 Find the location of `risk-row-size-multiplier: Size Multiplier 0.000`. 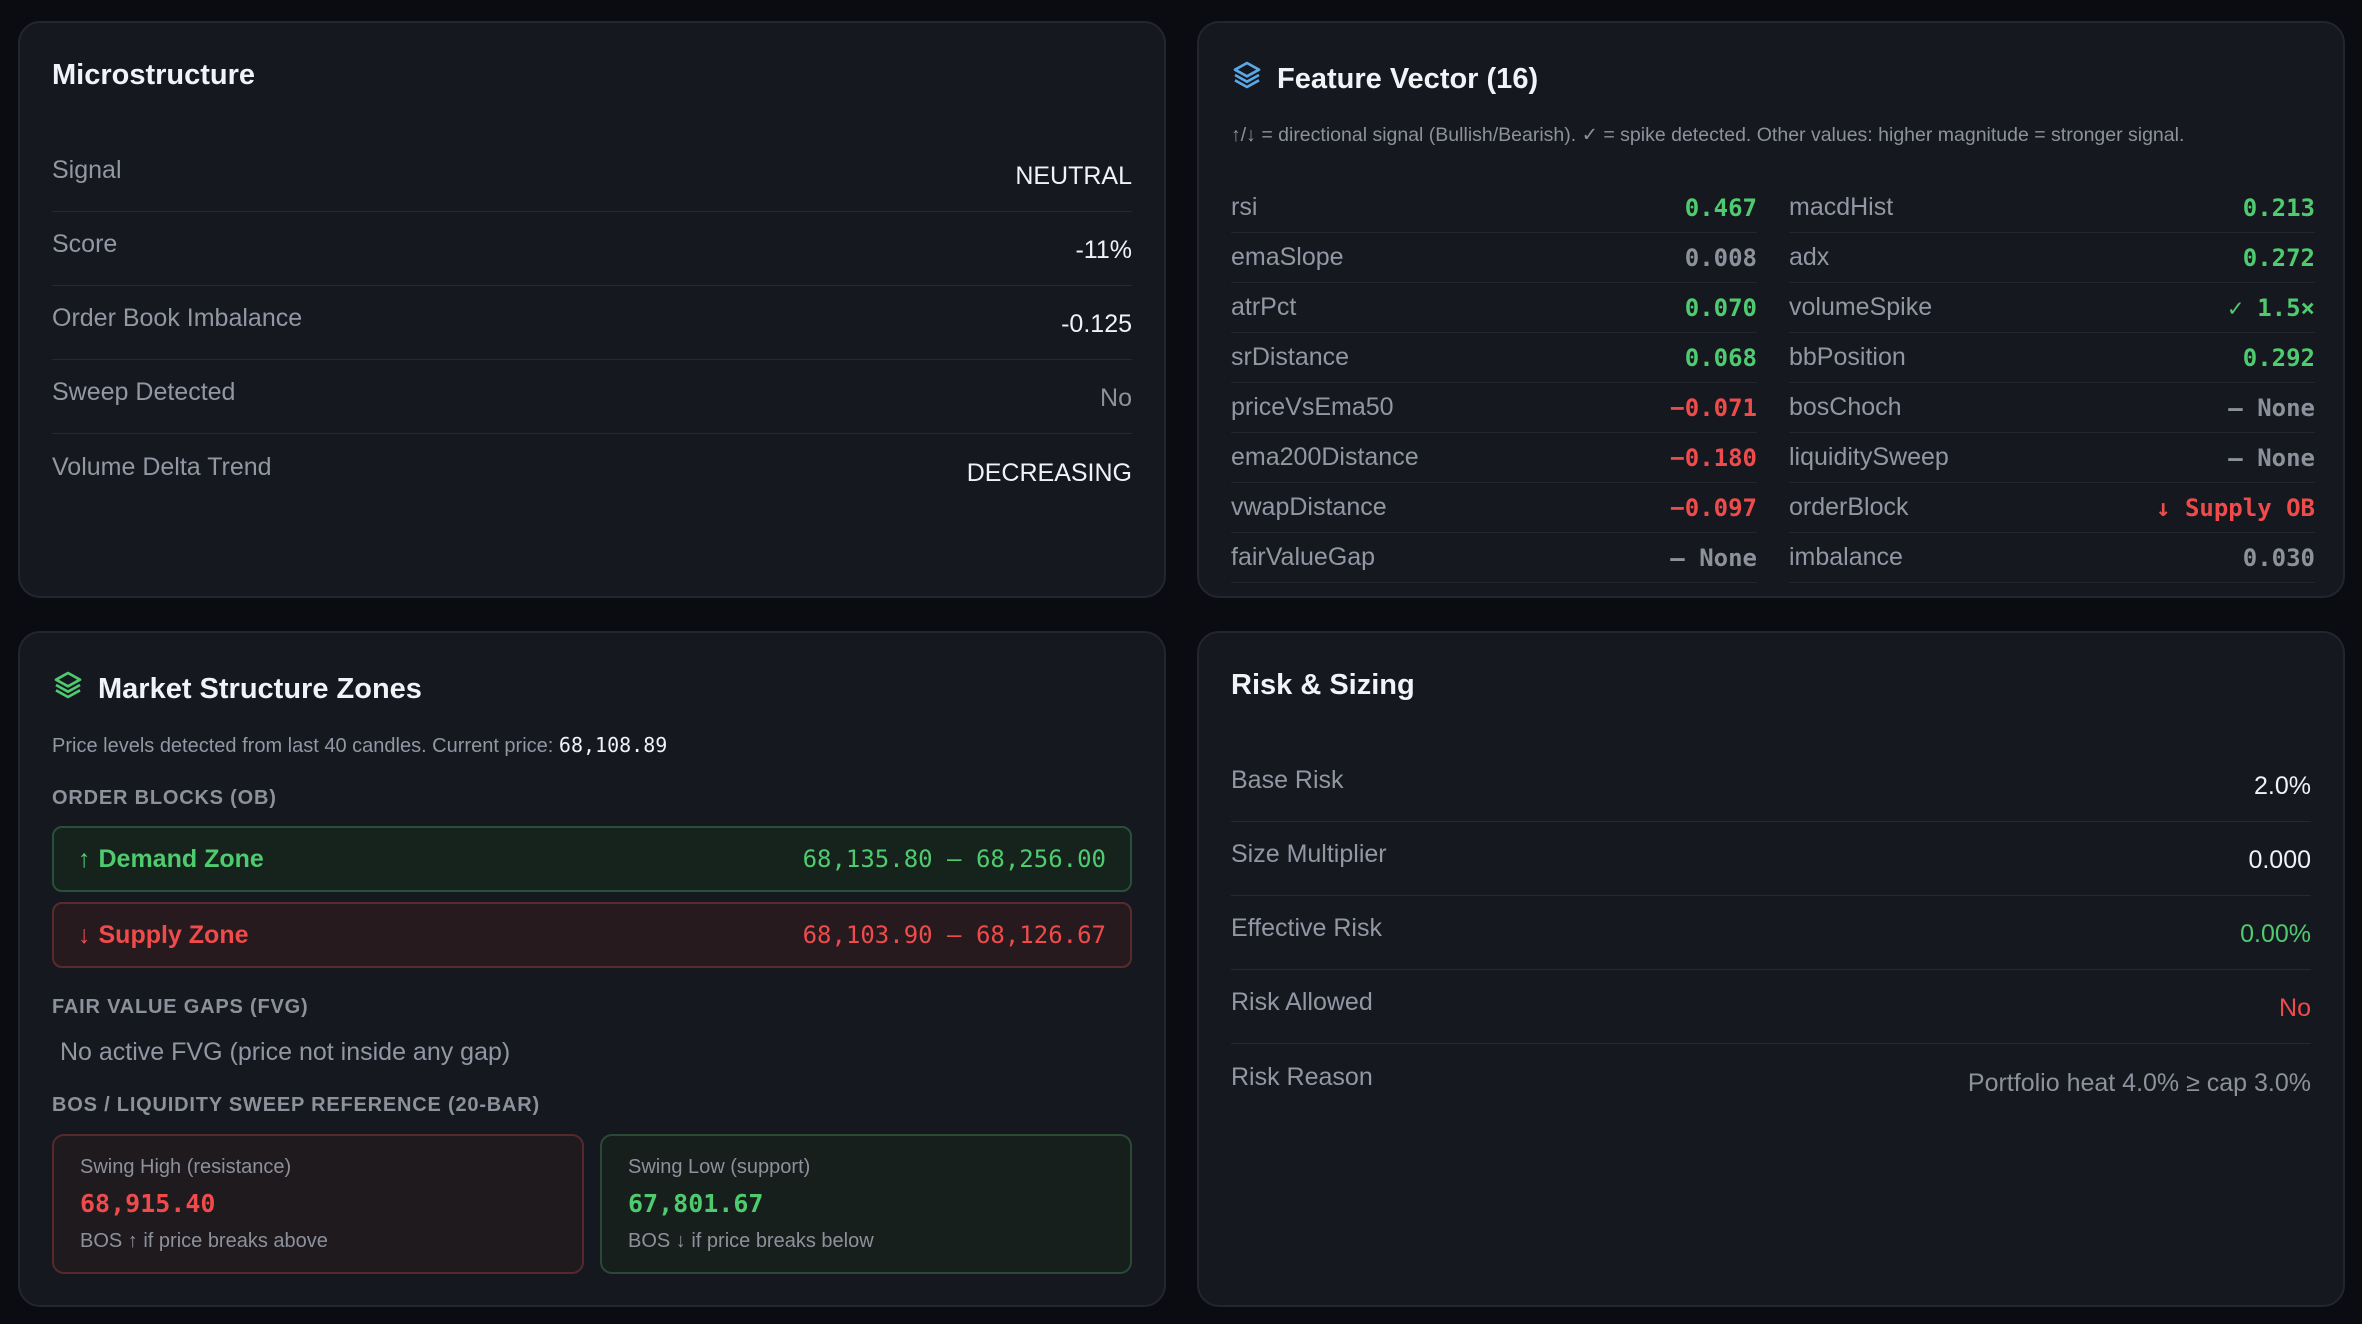

risk-row-size-multiplier: Size Multiplier 0.000 is located at coordinates (1771, 859).